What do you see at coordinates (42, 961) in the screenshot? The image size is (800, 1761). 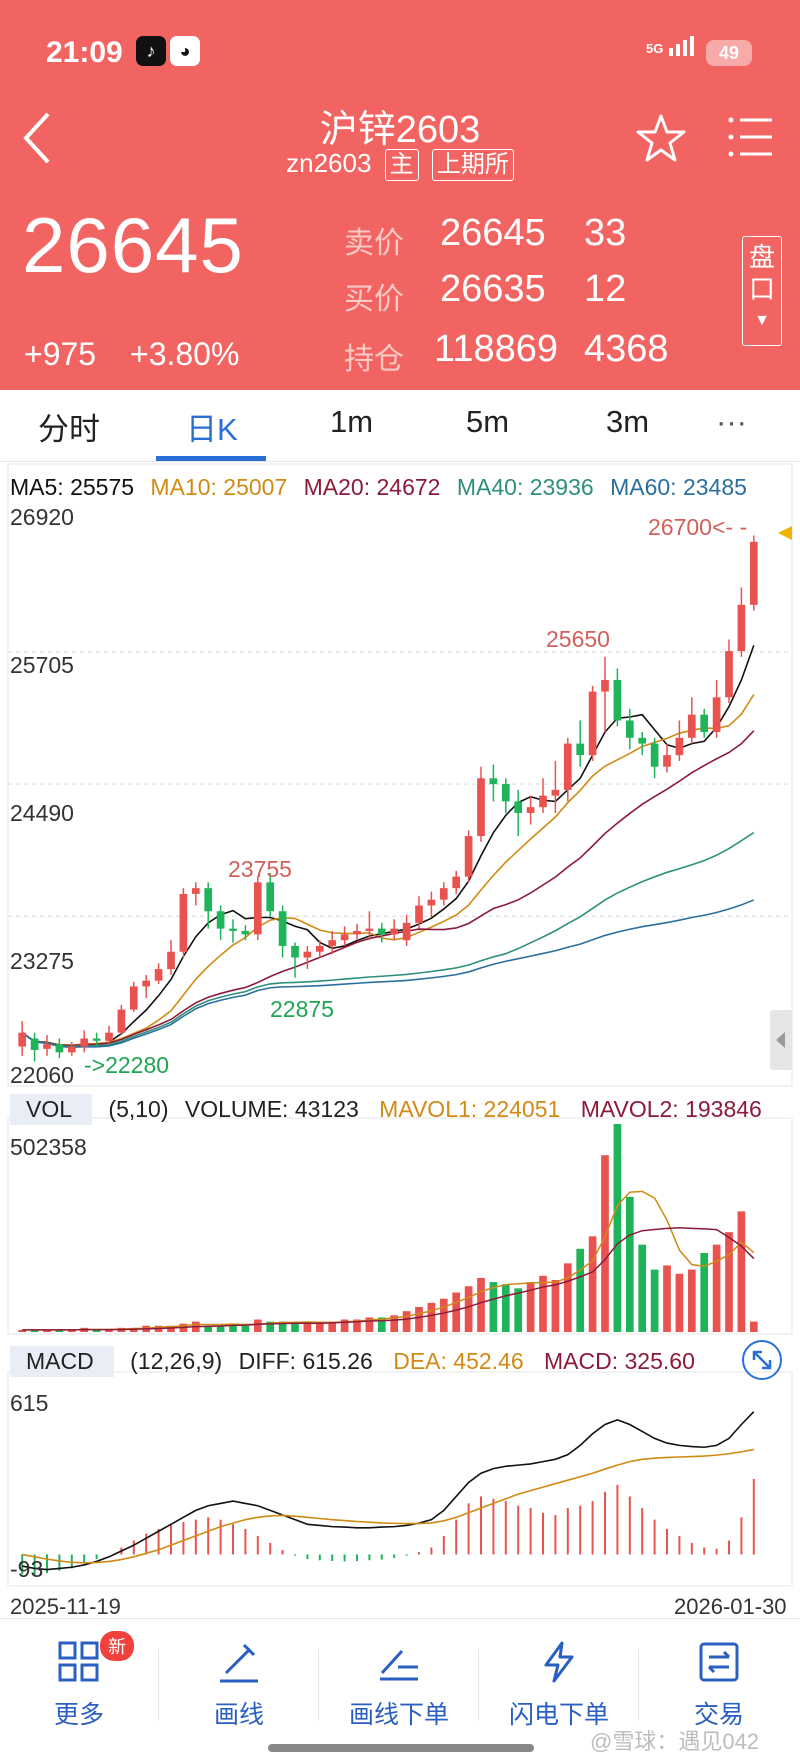 I see `price-tick-4: 23275` at bounding box center [42, 961].